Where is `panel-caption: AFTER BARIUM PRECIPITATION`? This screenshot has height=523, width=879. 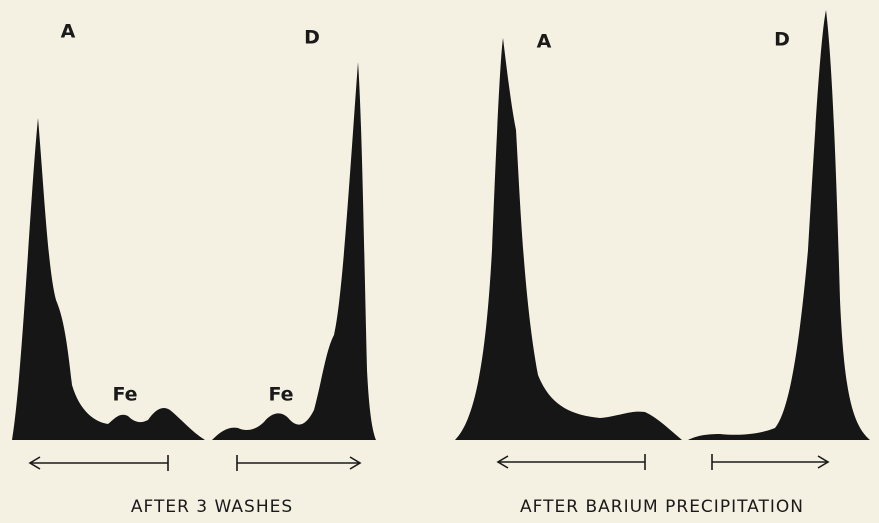 panel-caption: AFTER BARIUM PRECIPITATION is located at coordinates (662, 507).